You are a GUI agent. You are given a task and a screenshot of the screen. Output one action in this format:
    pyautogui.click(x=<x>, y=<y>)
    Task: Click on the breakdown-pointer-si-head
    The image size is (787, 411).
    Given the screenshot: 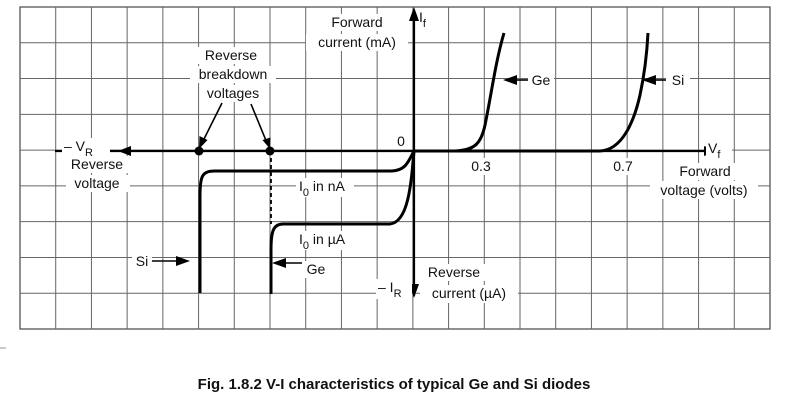 What is the action you would take?
    pyautogui.click(x=203, y=142)
    